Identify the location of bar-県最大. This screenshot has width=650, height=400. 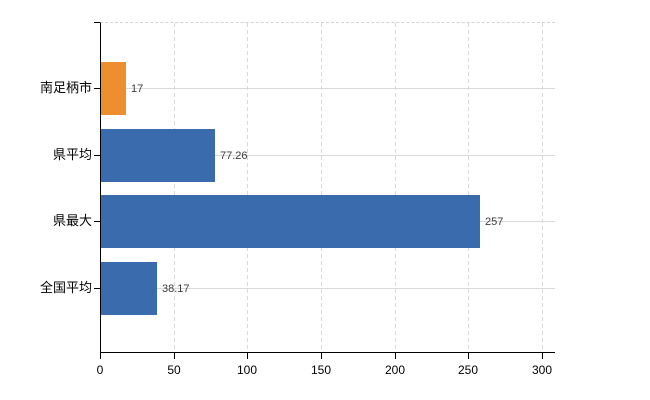
(290, 221).